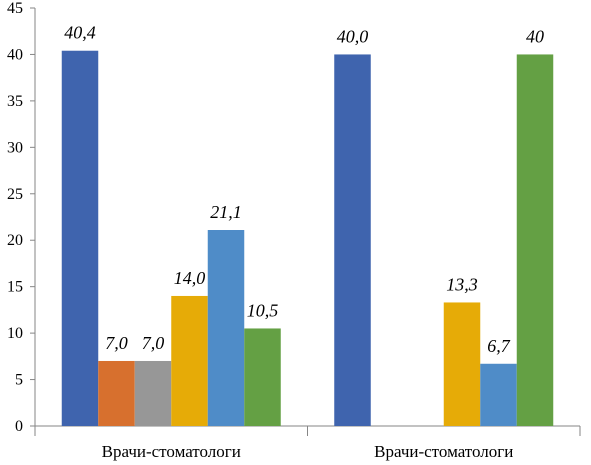 Image resolution: width=591 pixels, height=465 pixels. I want to click on data-label: 40,4, so click(80, 33).